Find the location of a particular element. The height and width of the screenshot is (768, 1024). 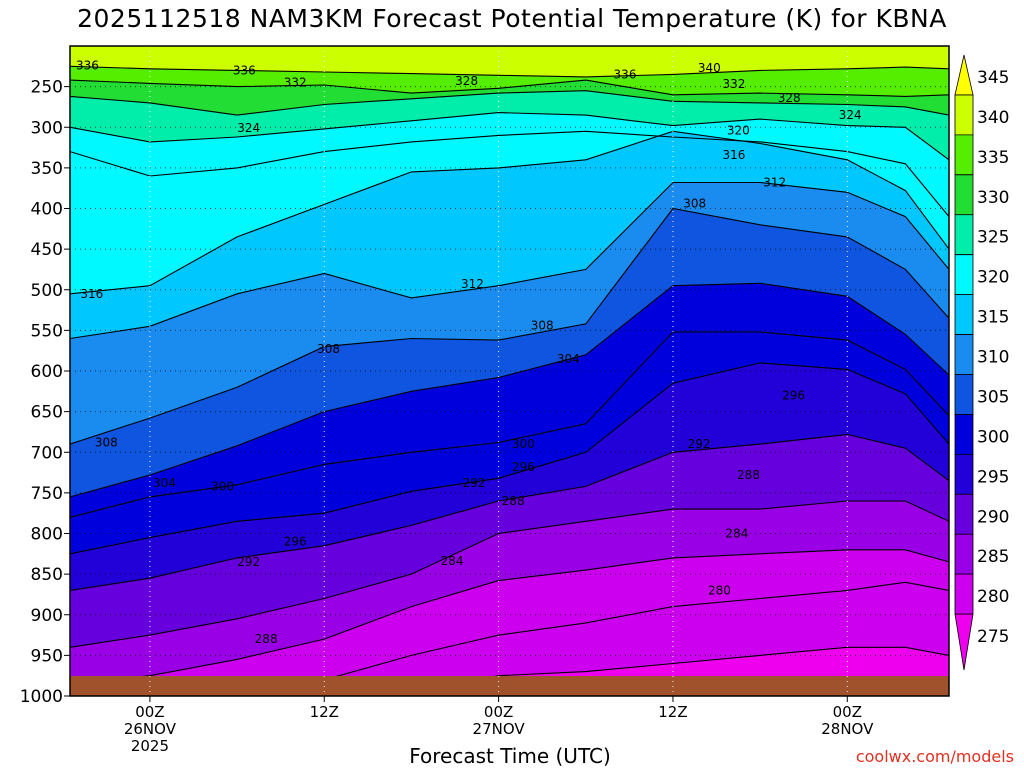

contour-label-316: 316 is located at coordinates (734, 155).